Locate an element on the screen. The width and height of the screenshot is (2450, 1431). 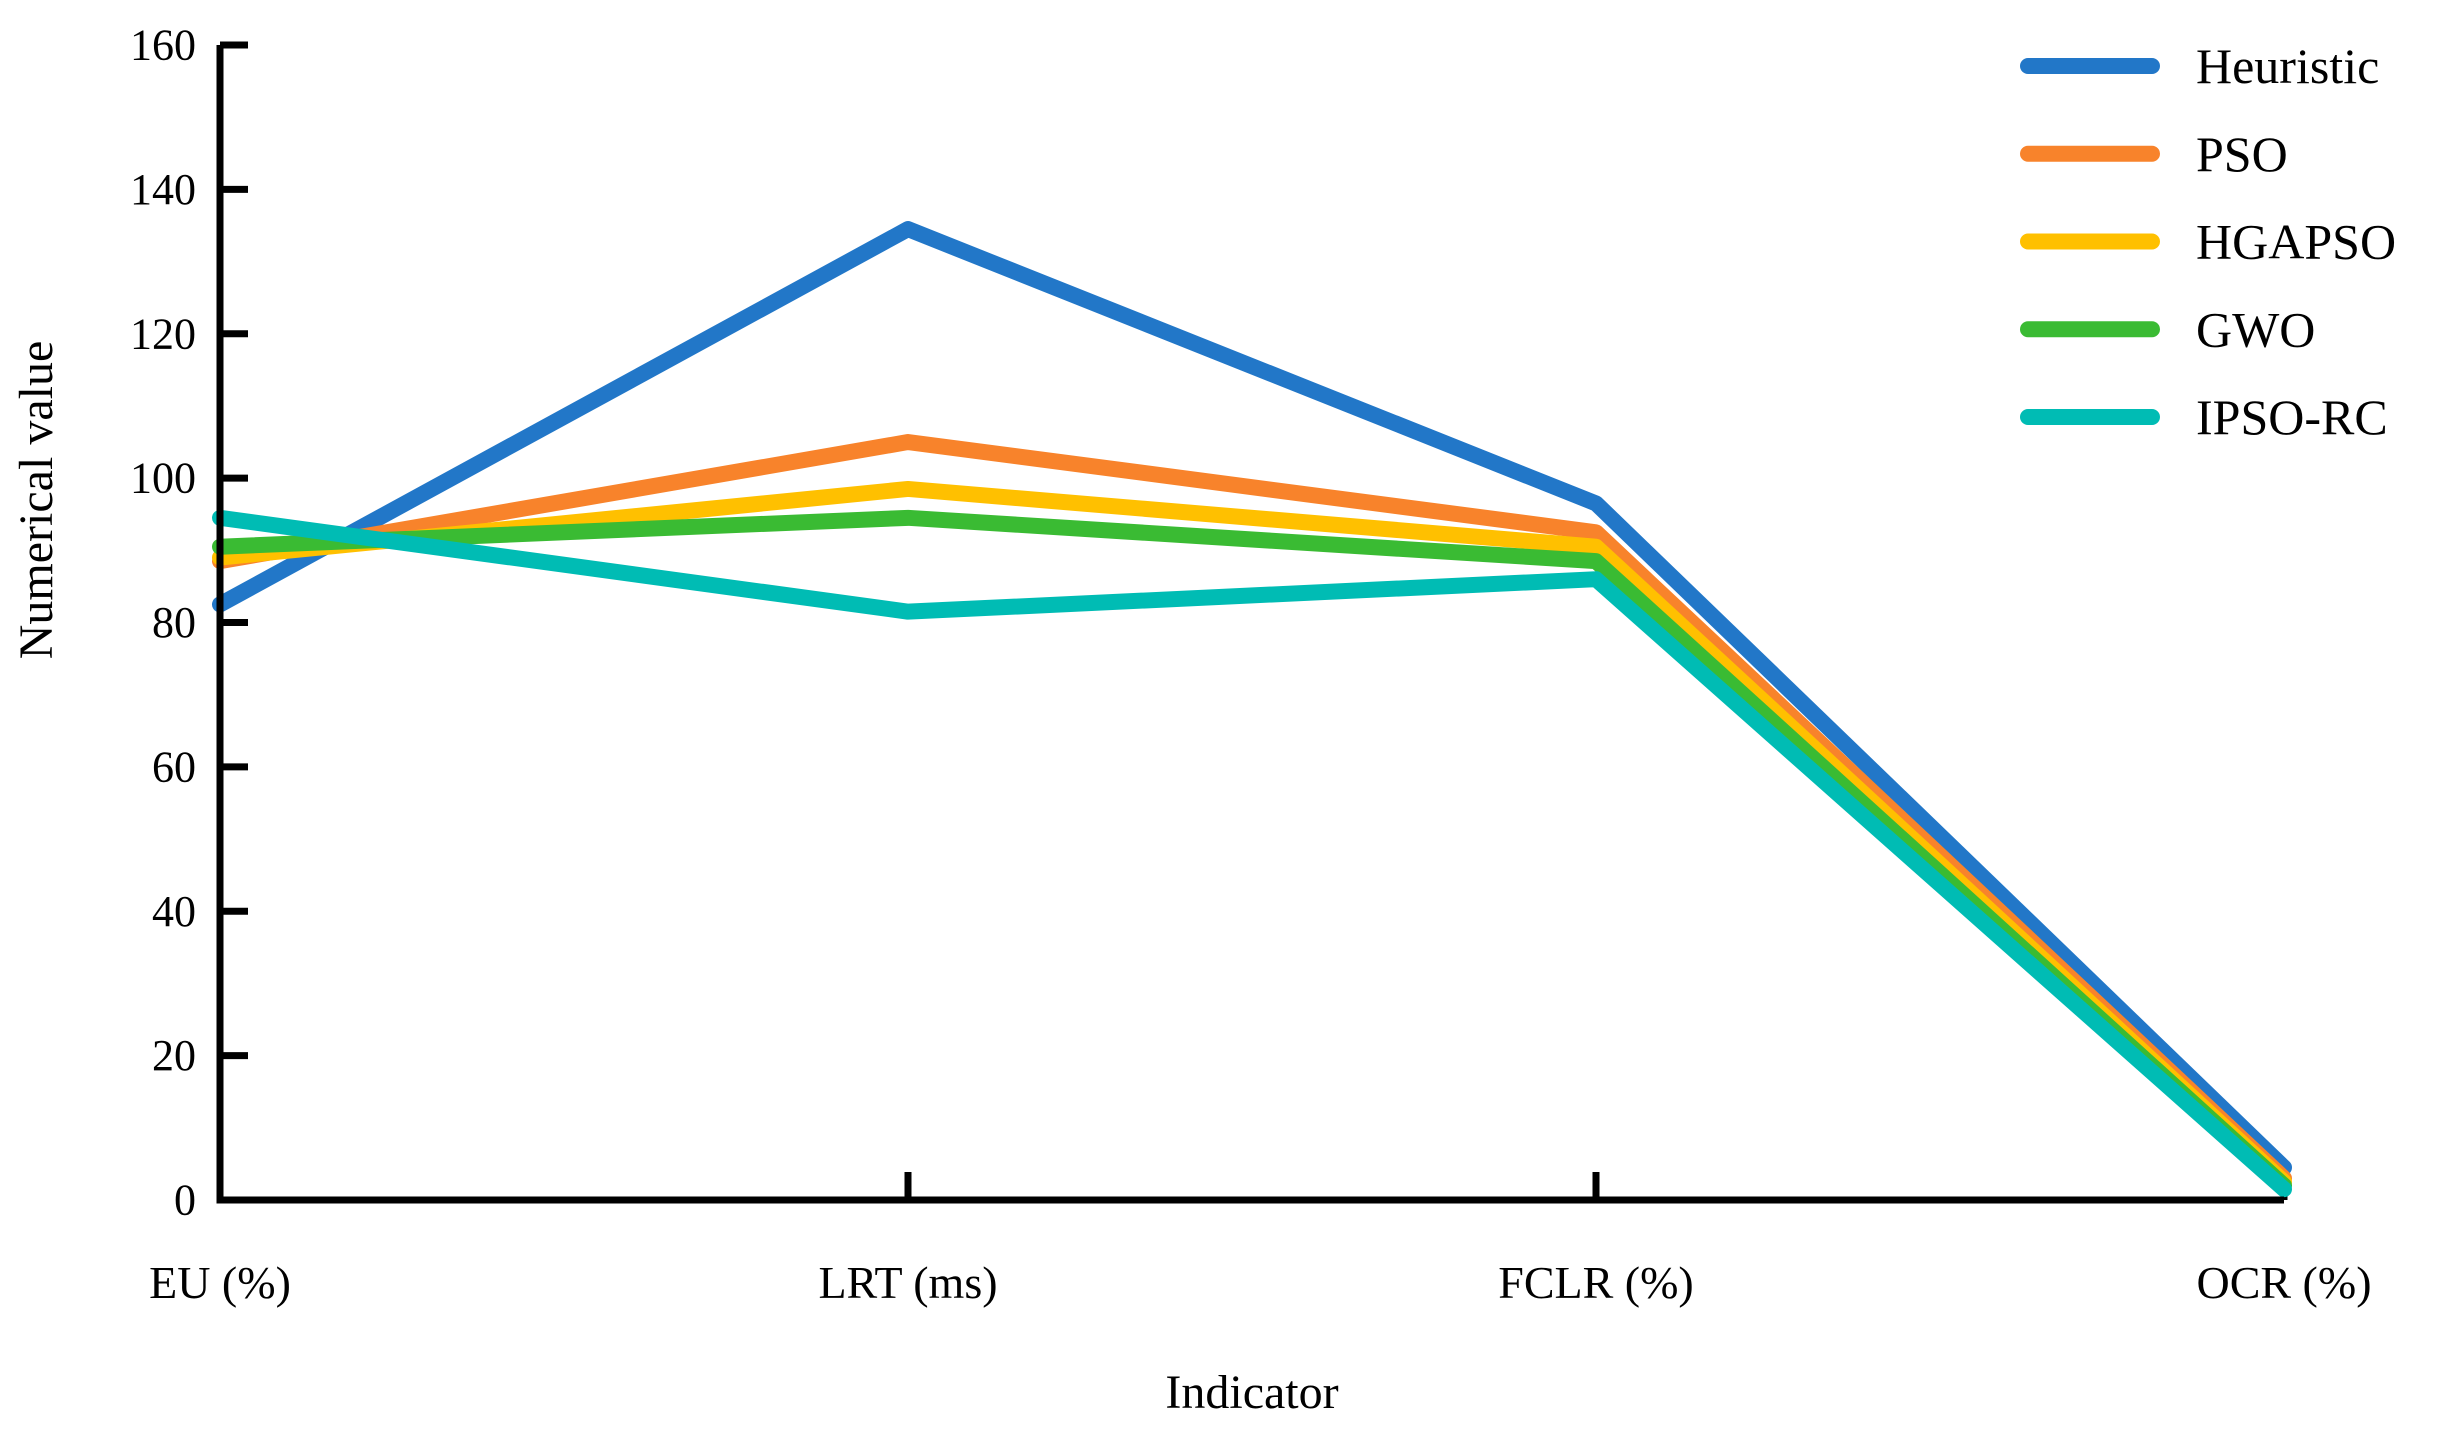
x-axis-ticks: EU (%) LRT (ms) FCLR (%) OCR (%) is located at coordinates (1260, 1240).